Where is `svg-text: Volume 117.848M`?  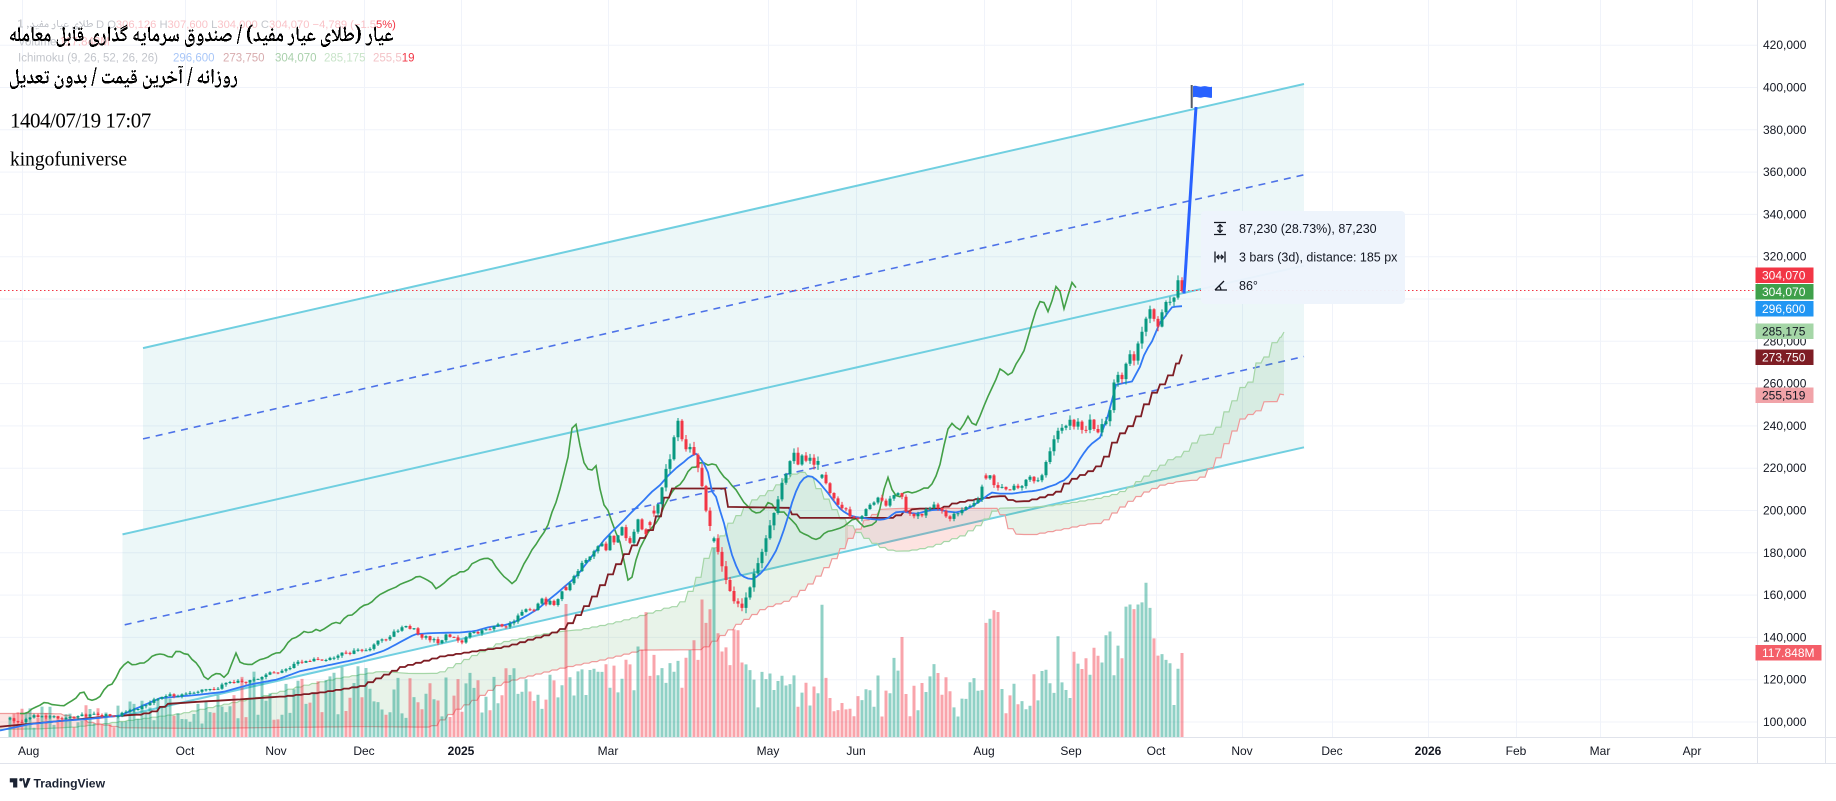 svg-text: Volume 117.848M is located at coordinates (64, 43).